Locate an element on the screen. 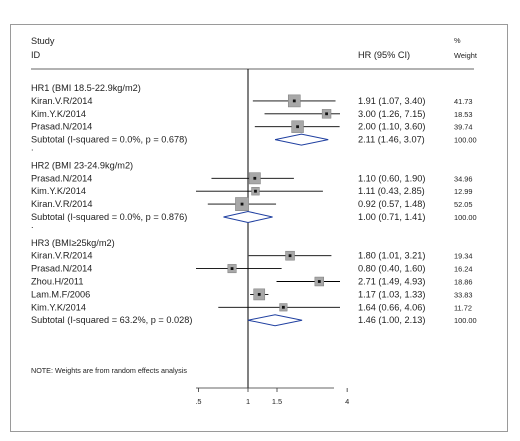 The height and width of the screenshot is (441, 520). subtotal-hr-ci: 1.46 (1.00, 2.13) is located at coordinates (391, 320).